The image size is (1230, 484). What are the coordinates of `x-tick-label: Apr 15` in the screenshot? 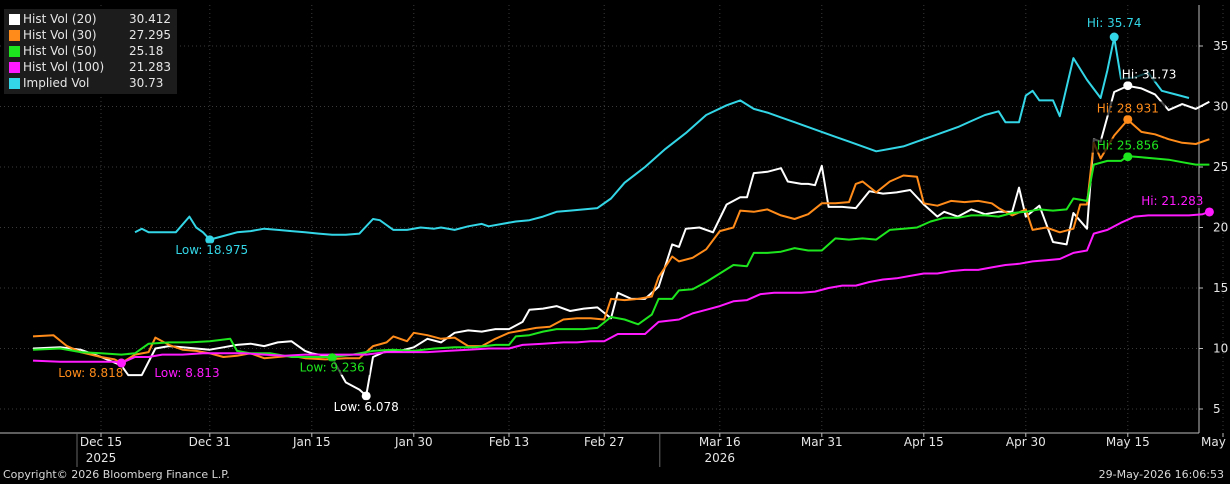 It's located at (924, 442).